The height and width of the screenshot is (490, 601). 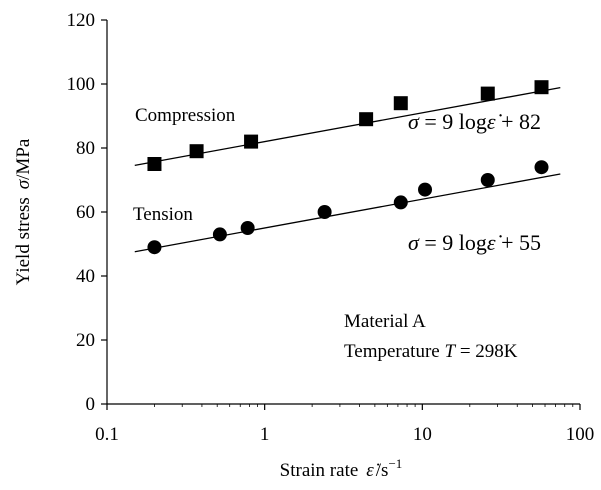 I want to click on x-tick-label: 1, so click(x=265, y=434).